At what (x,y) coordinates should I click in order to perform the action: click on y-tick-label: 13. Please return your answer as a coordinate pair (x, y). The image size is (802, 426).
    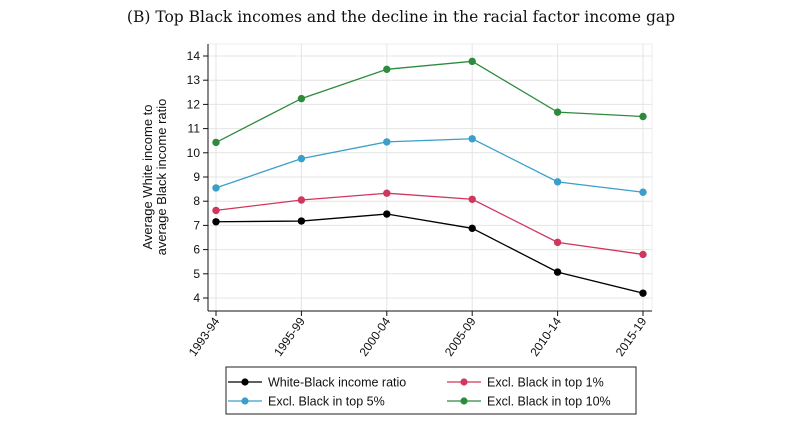
    Looking at the image, I should click on (194, 80).